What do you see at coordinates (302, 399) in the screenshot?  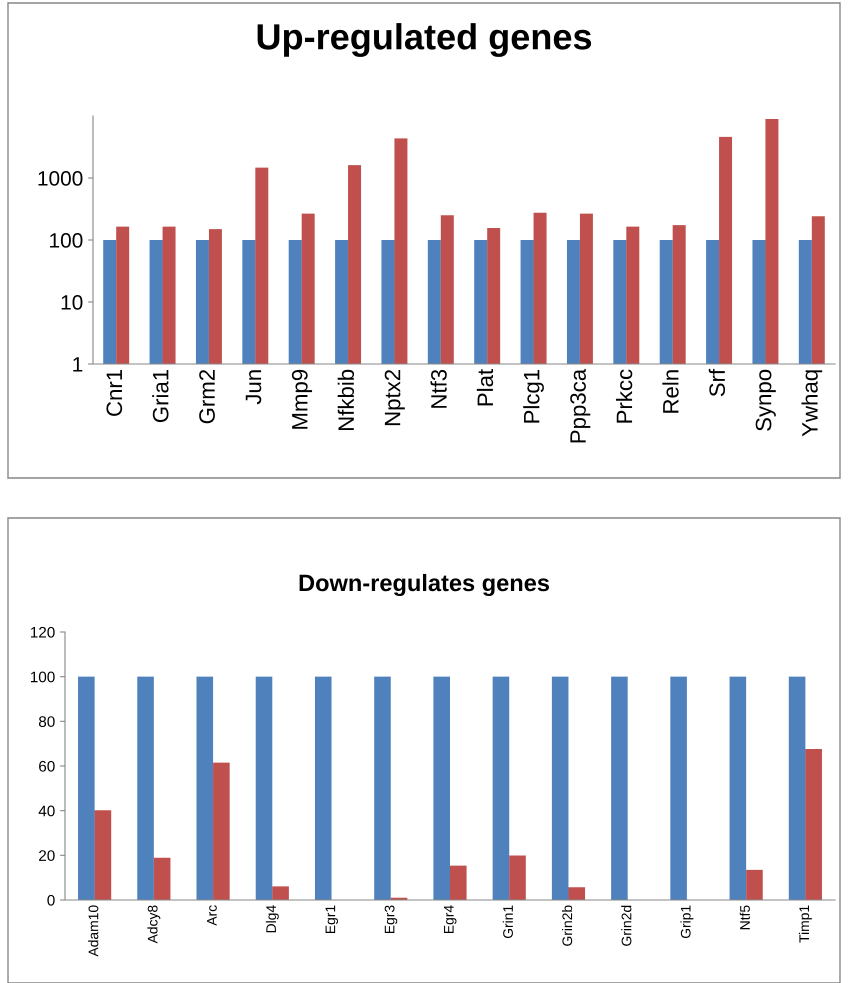 I see `x-tick-label: Mmp9` at bounding box center [302, 399].